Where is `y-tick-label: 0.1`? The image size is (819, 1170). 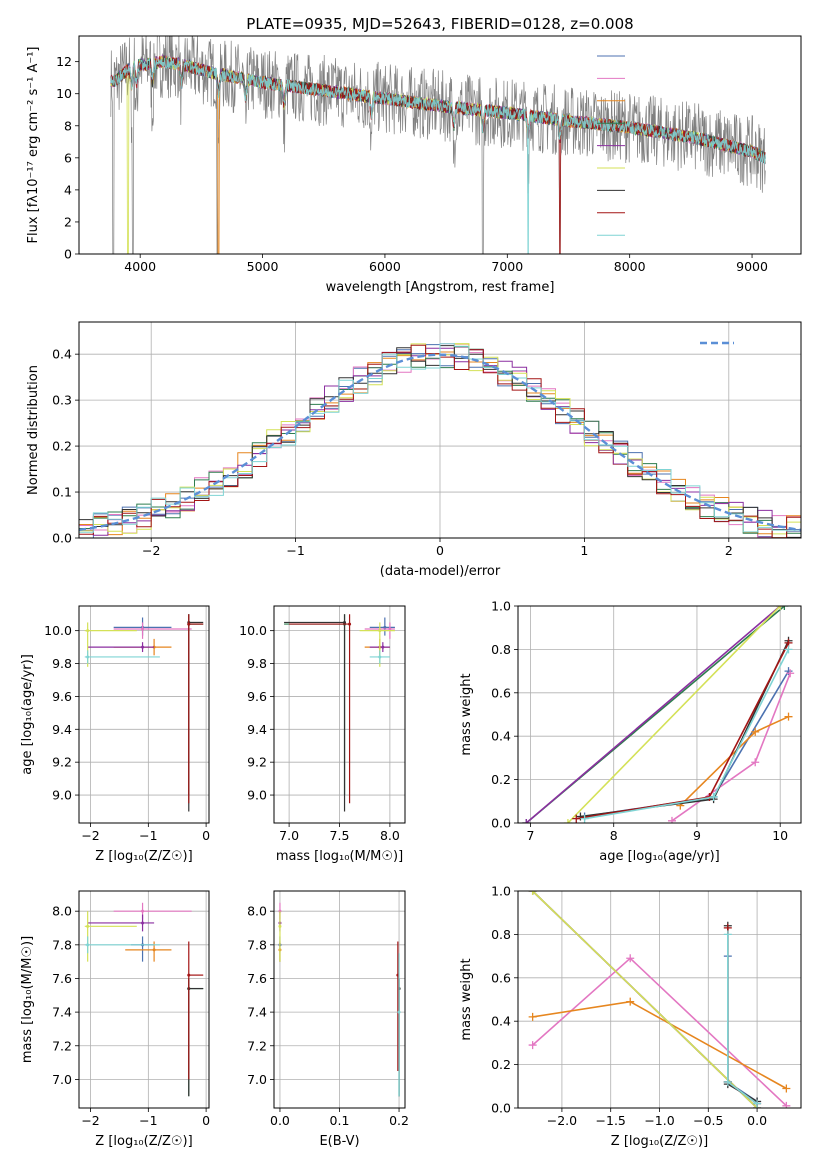
y-tick-label: 0.1 is located at coordinates (62, 492).